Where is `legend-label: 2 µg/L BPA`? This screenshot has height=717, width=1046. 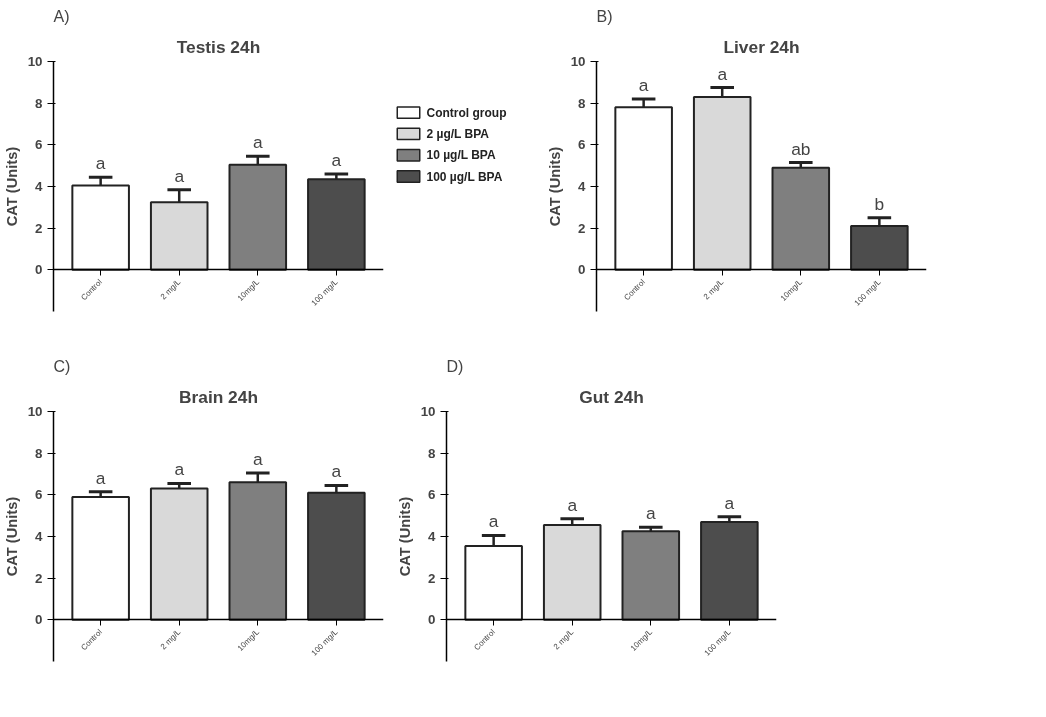
legend-label: 2 µg/L BPA is located at coordinates (458, 133).